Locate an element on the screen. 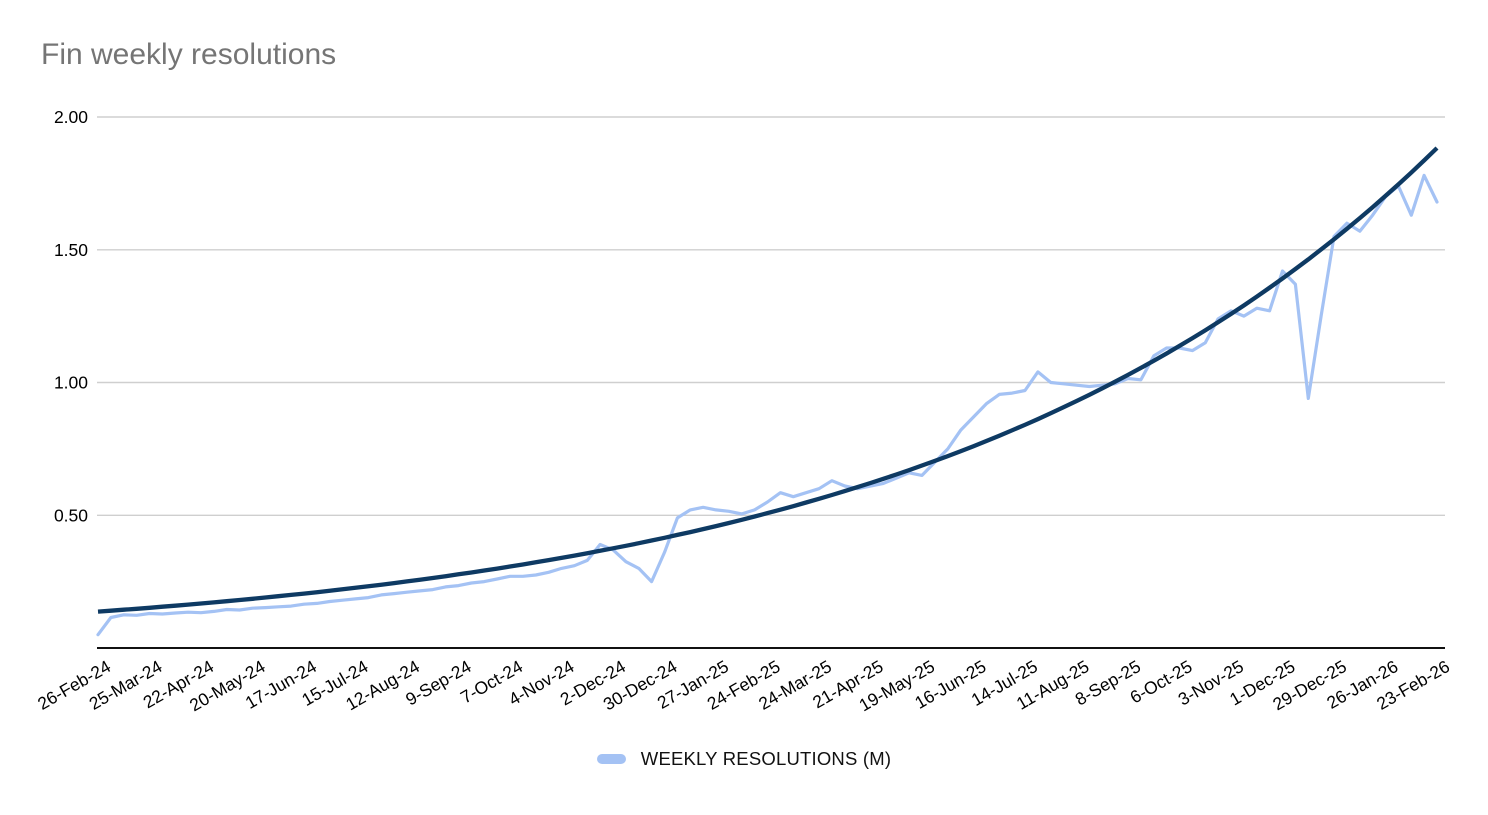  y-tick-label: 2.00 is located at coordinates (71, 117).